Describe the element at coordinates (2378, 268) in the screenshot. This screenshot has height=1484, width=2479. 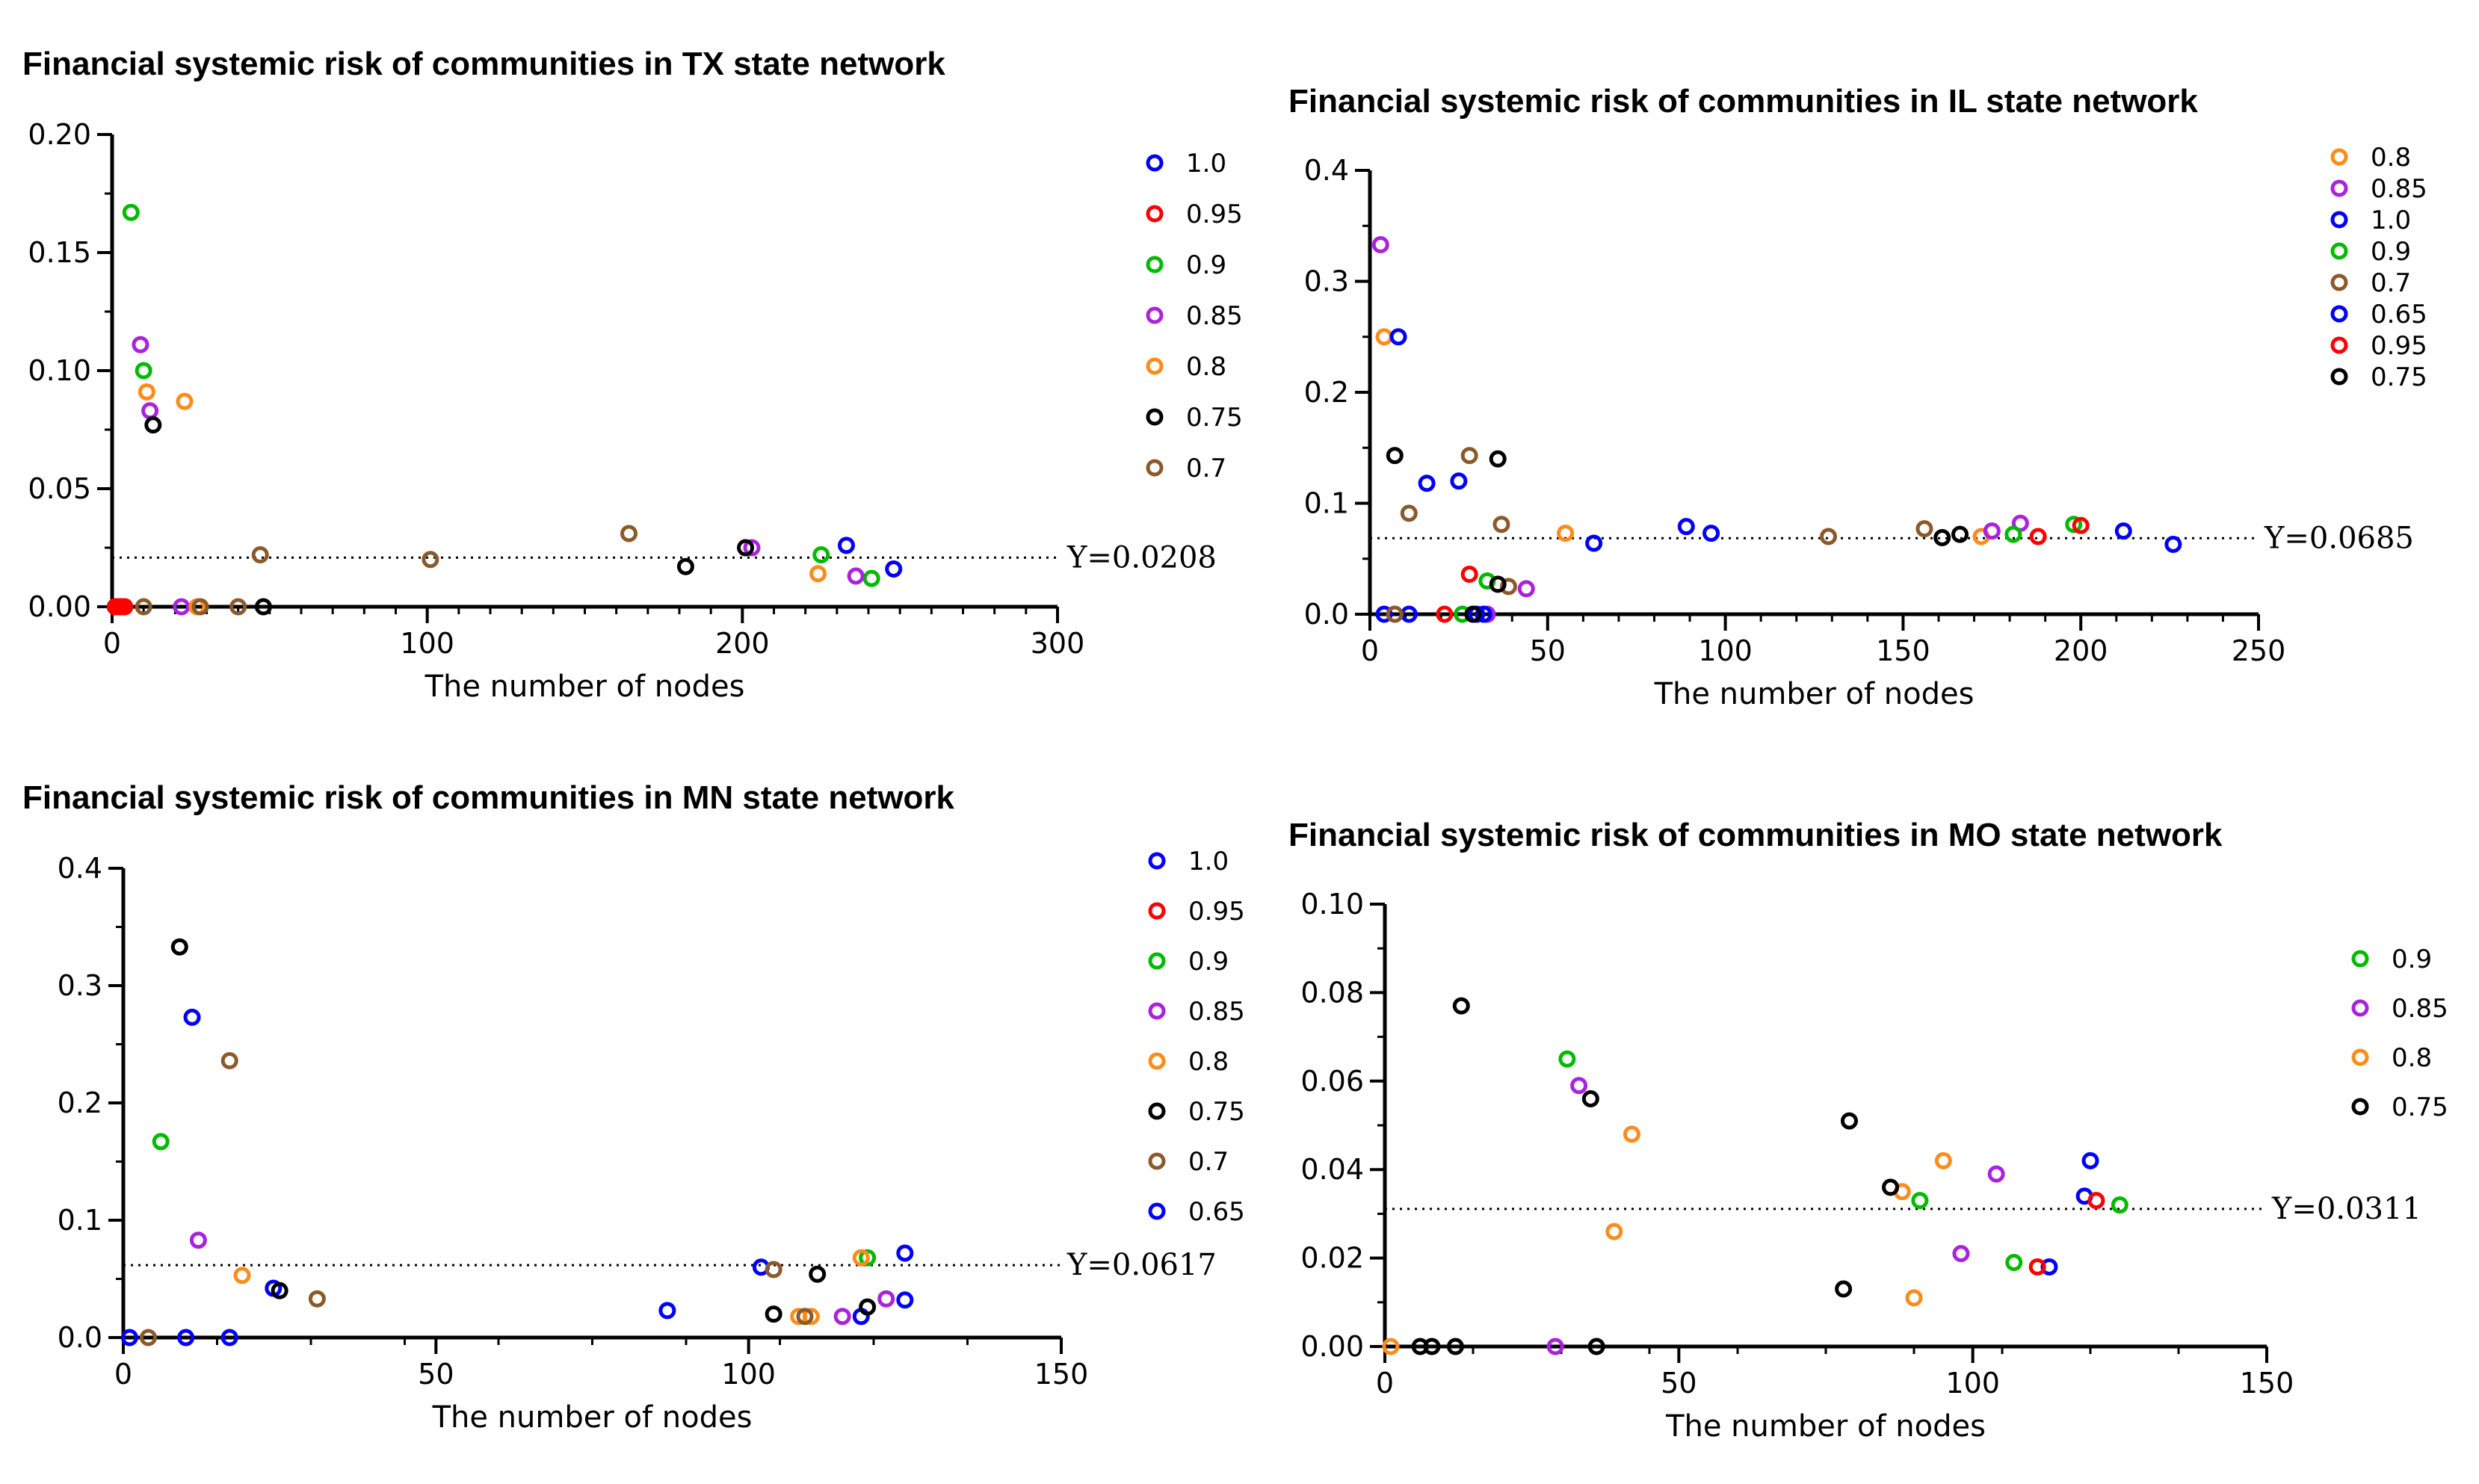
I see `legend: 0.80.851.00.90.70.650.950.75` at that location.